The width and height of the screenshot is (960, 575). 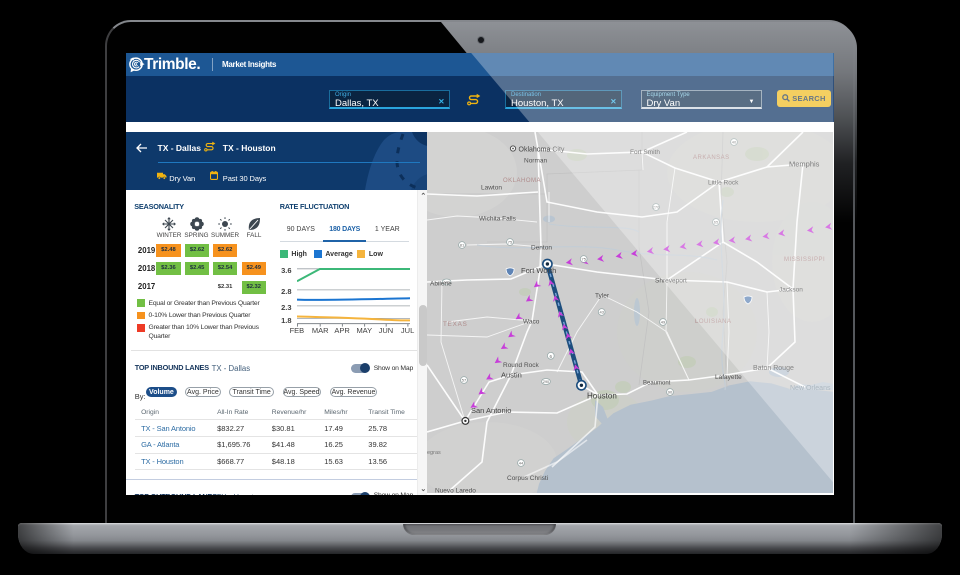 What do you see at coordinates (546, 382) in the screenshot?
I see `svg-text: 290` at bounding box center [546, 382].